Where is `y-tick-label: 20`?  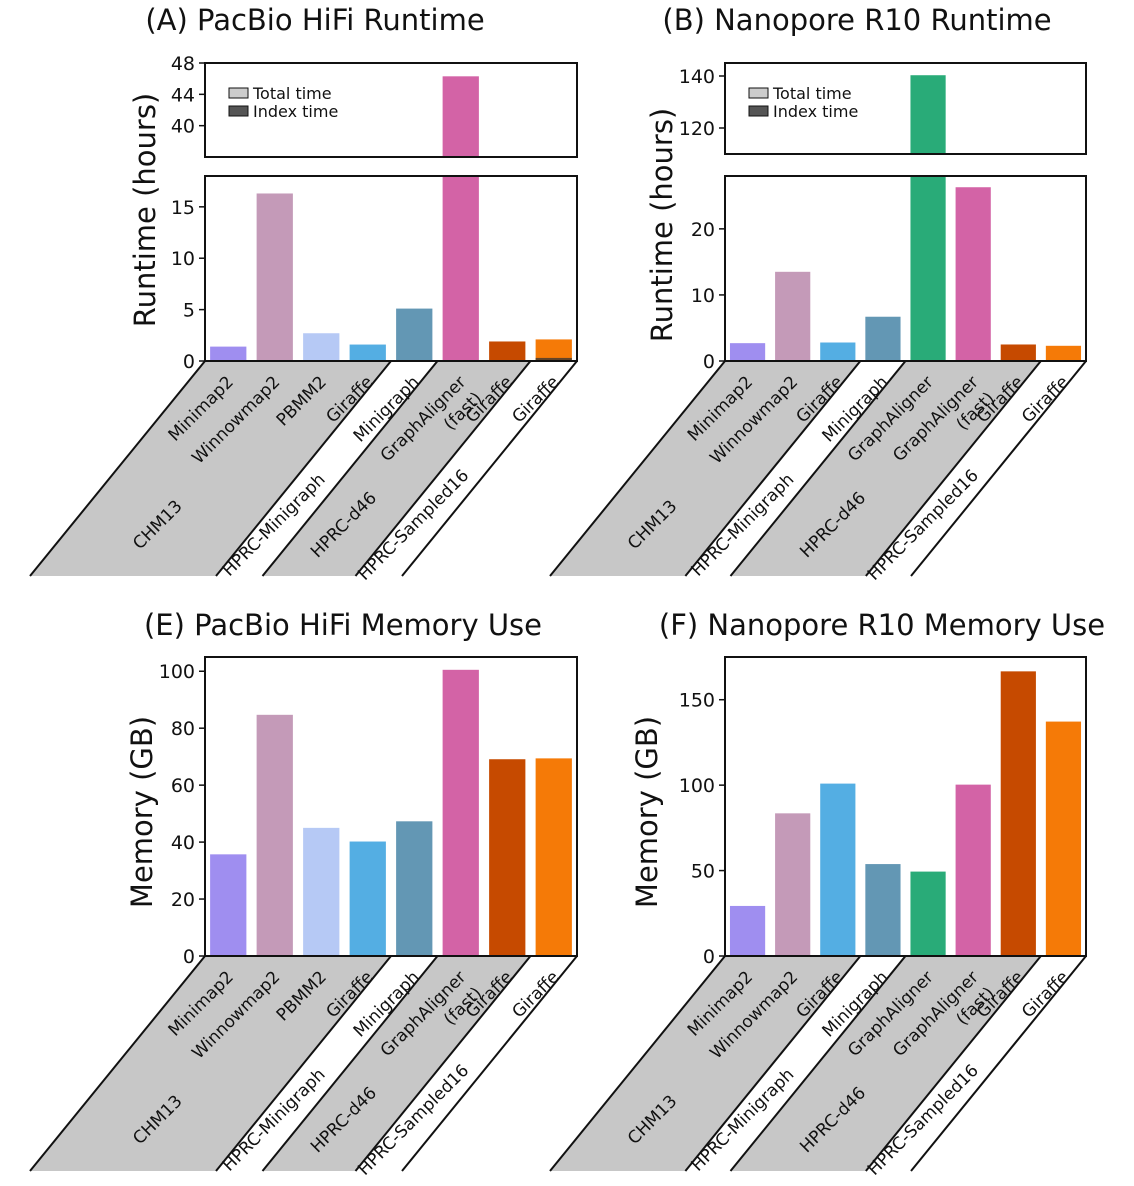
y-tick-label: 20 is located at coordinates (703, 230).